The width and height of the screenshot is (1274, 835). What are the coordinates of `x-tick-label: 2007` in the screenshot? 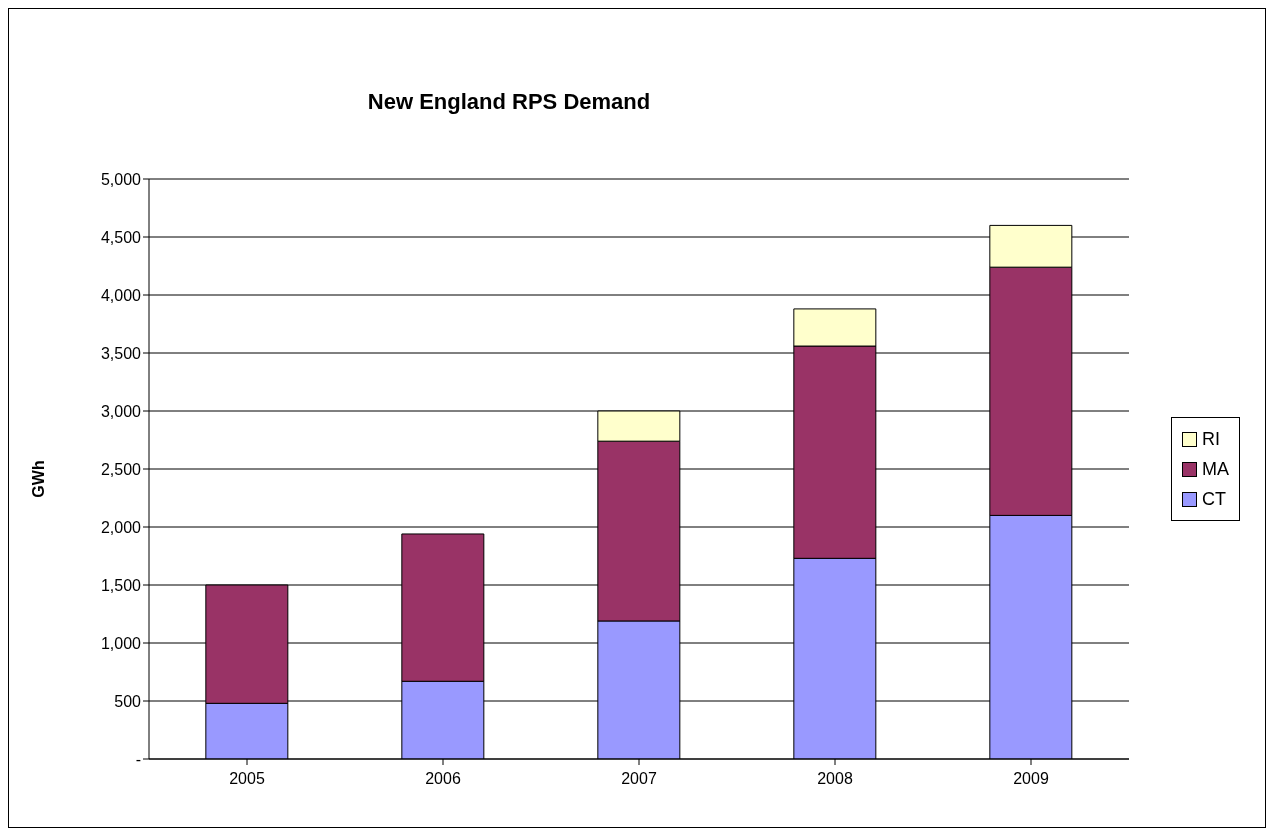 It's located at (639, 779).